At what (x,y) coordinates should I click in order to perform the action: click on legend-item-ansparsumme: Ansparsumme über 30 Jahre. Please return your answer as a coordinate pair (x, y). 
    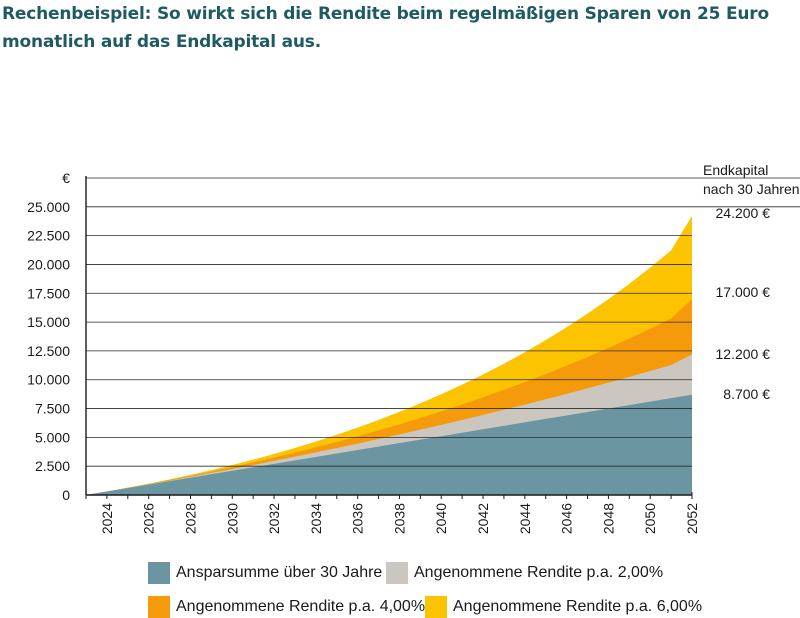
    Looking at the image, I should click on (265, 573).